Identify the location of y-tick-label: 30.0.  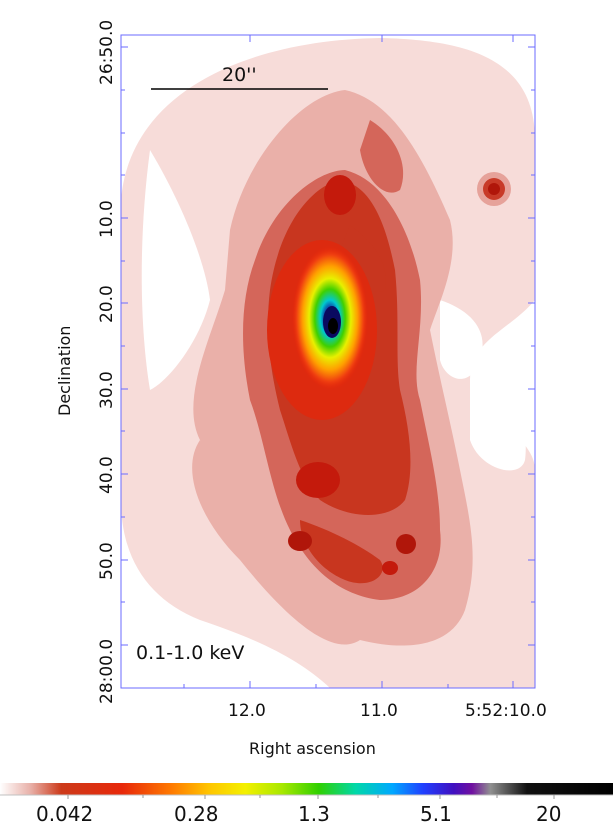
(107, 390).